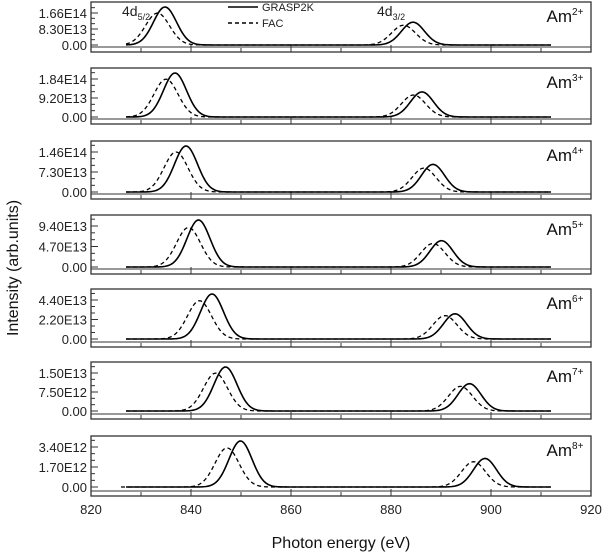  What do you see at coordinates (63, 13) in the screenshot?
I see `y-tick-label: 1.66E14` at bounding box center [63, 13].